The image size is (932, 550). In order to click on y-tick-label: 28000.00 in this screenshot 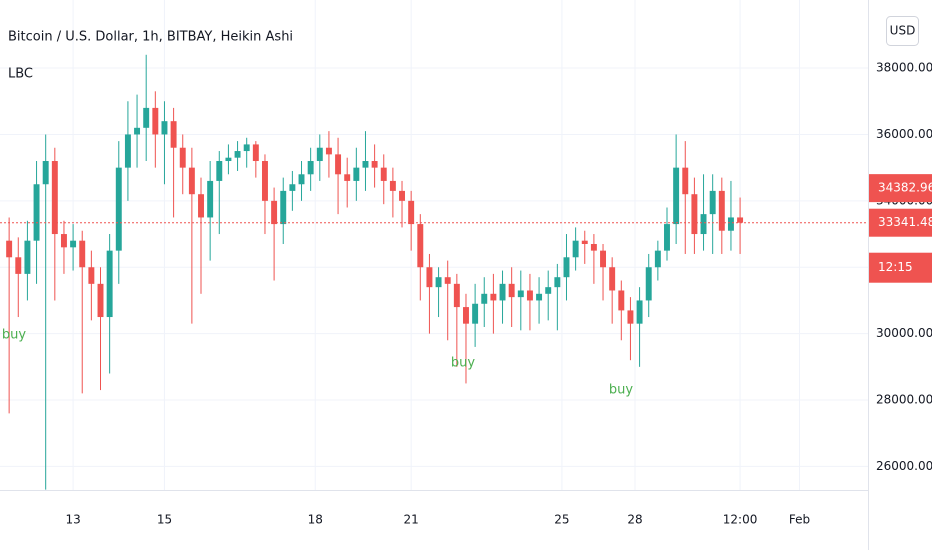, I will do `click(904, 400)`.